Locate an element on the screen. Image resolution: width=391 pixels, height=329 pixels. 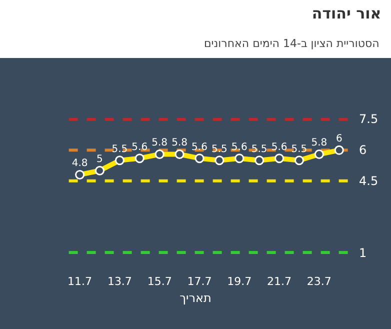
data-label: 6 is located at coordinates (339, 139).